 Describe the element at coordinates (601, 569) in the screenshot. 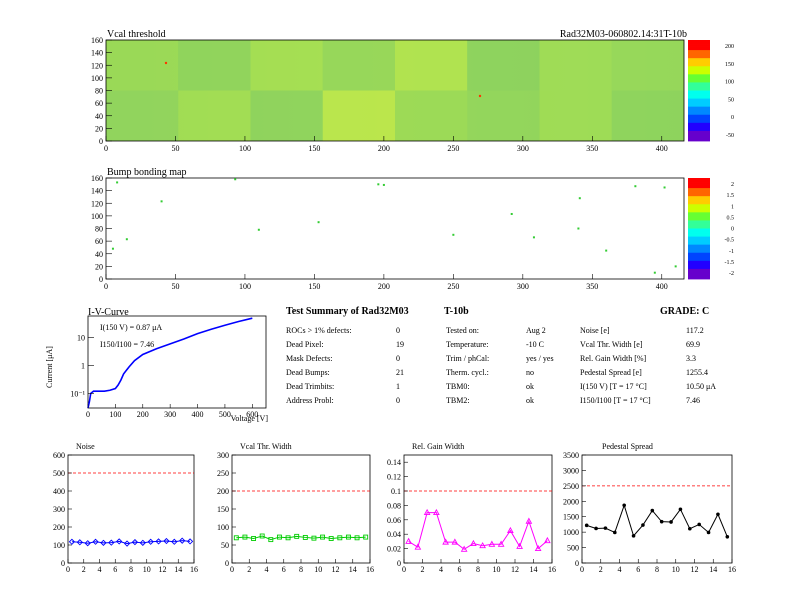

I see `pedestal-spread-x-tick-label: 2` at that location.